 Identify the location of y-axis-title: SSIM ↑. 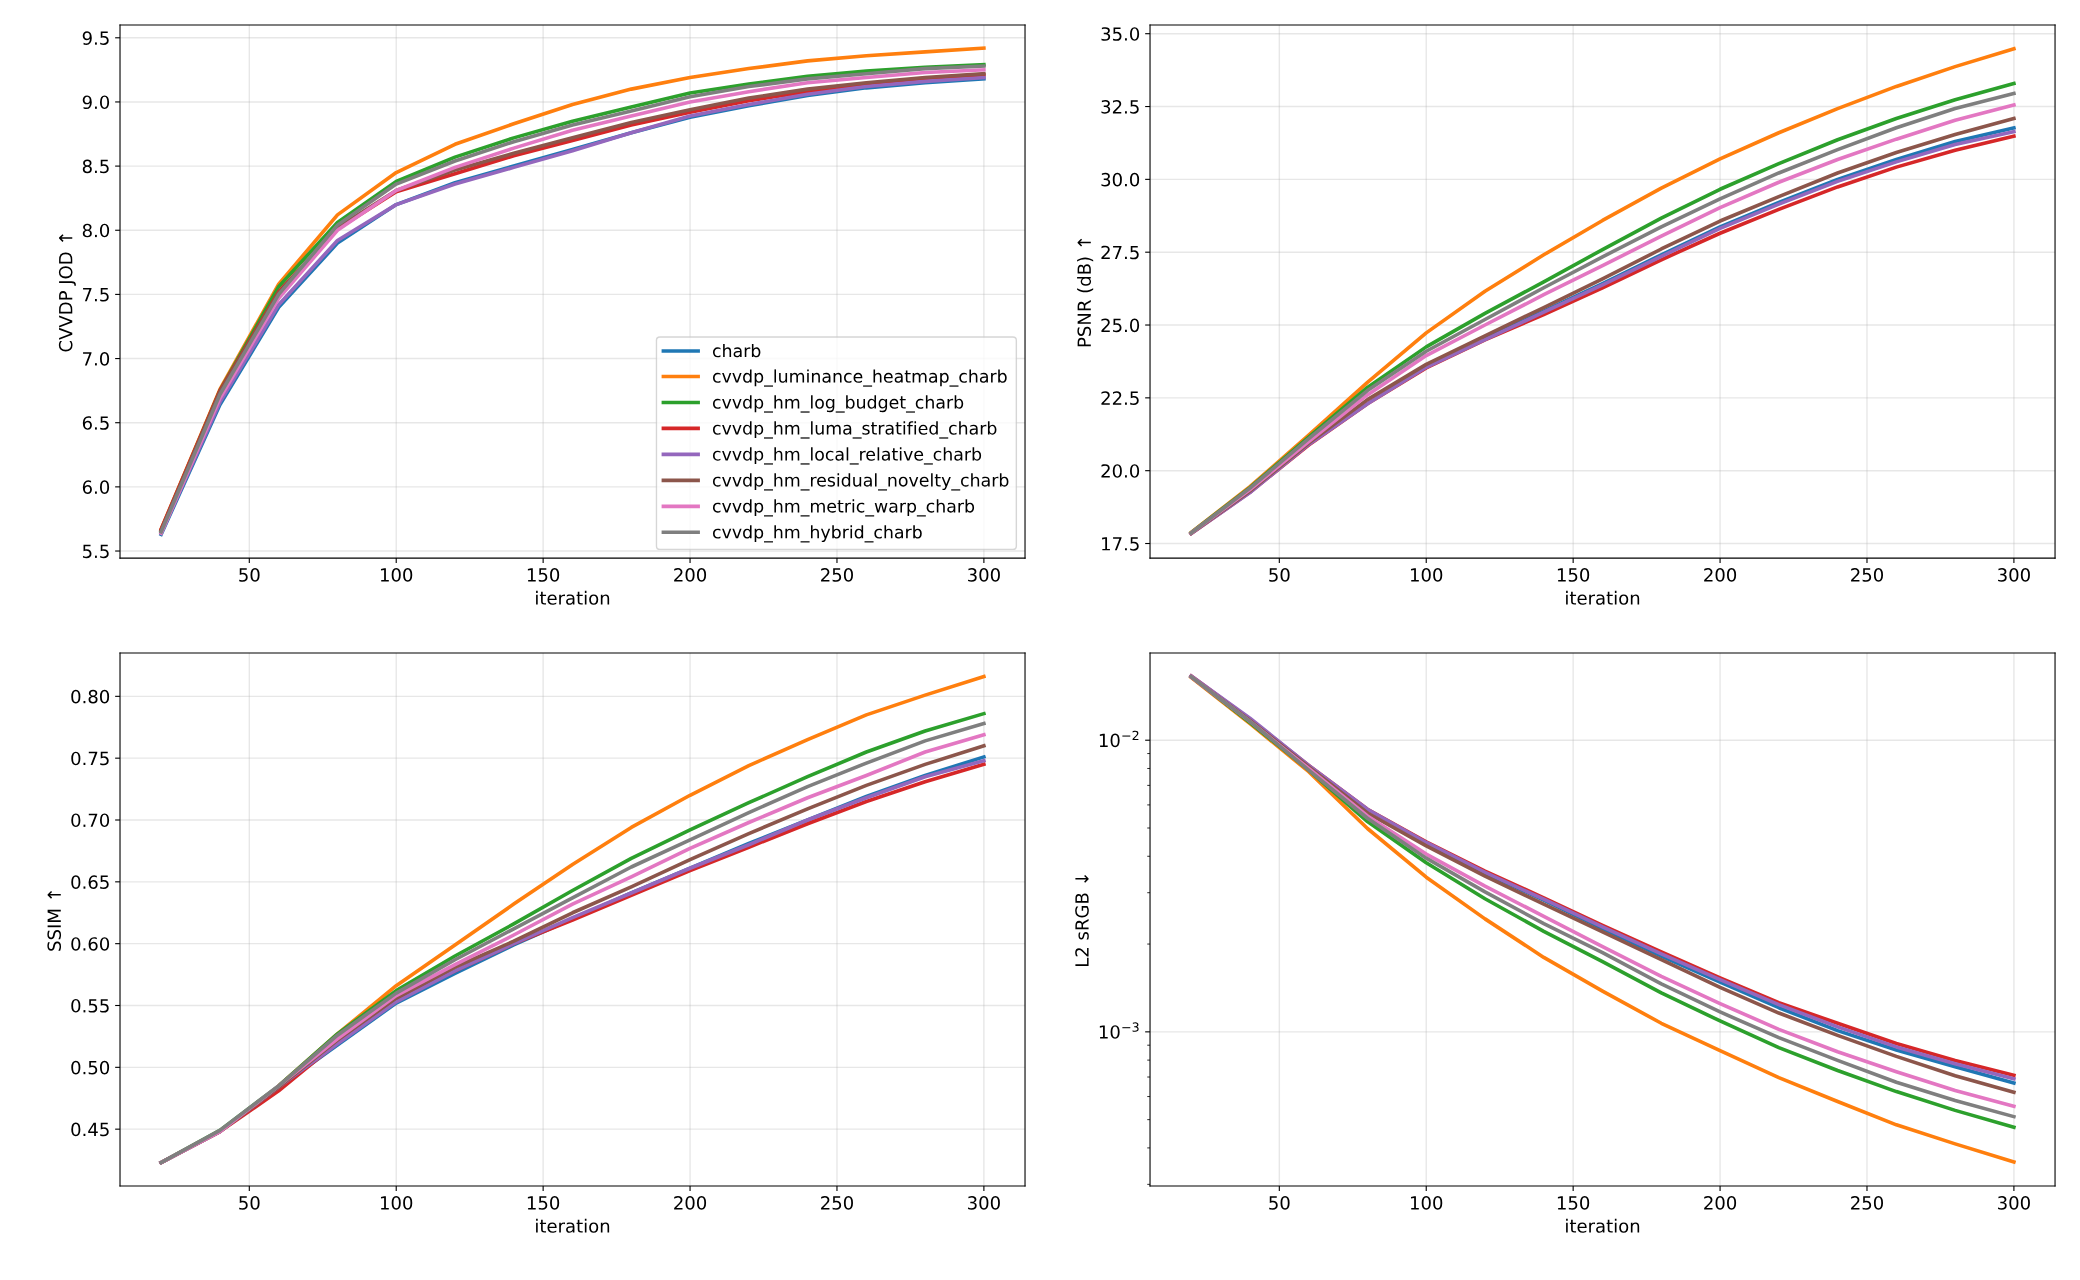
(54, 920).